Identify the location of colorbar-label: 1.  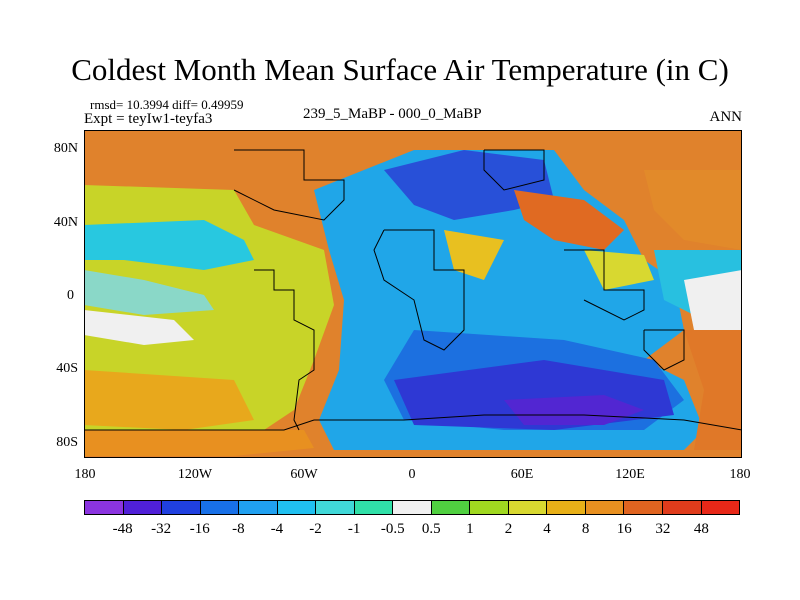
(470, 529).